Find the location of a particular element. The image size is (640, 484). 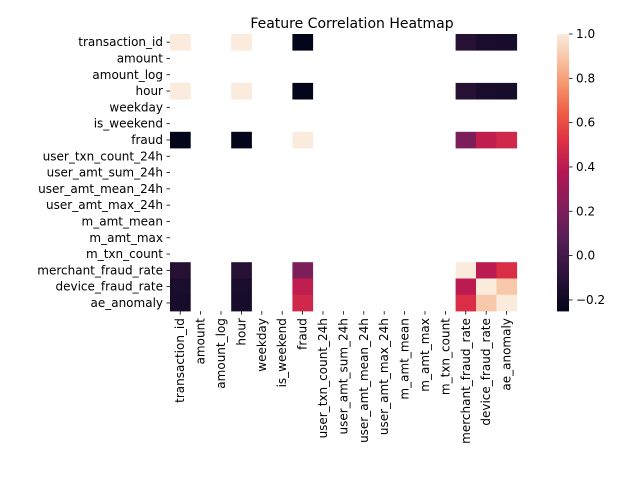

x-tick-label: is_weekend is located at coordinates (282, 352).